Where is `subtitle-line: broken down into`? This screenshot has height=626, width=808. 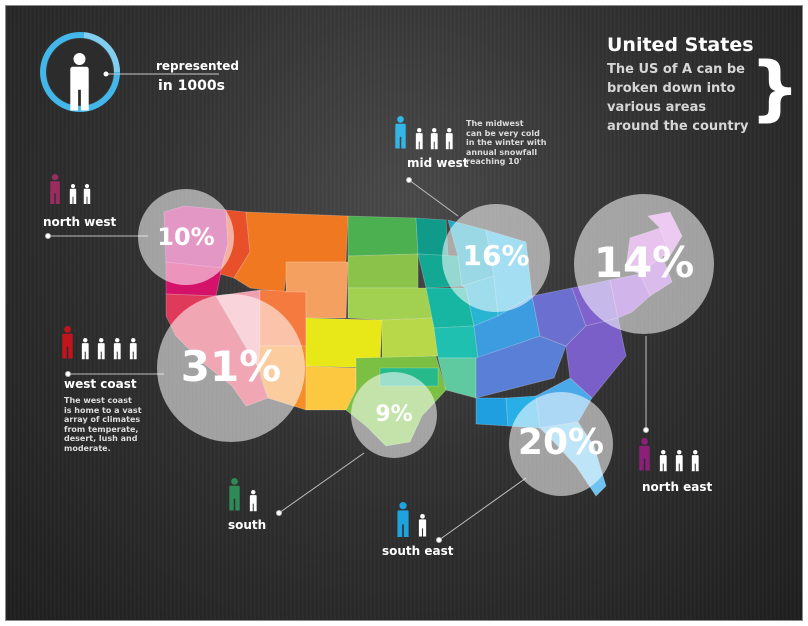 subtitle-line: broken down into is located at coordinates (671, 88).